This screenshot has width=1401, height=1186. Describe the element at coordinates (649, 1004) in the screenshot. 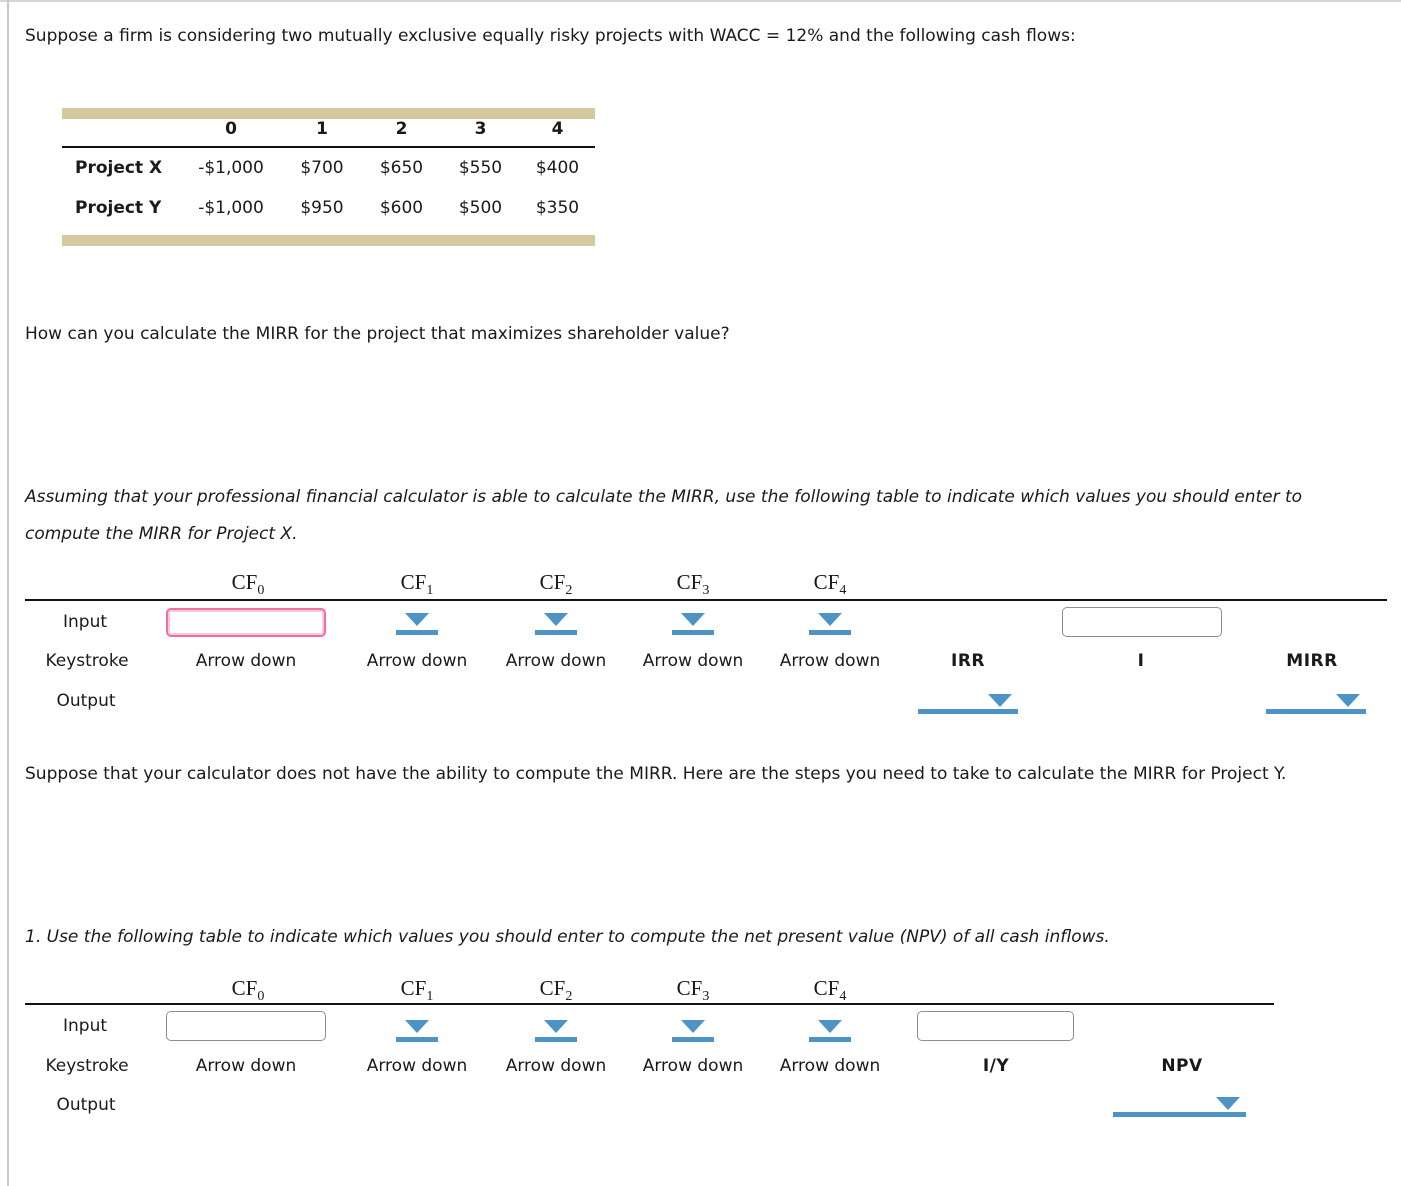

I see `npv-table-header-line` at that location.